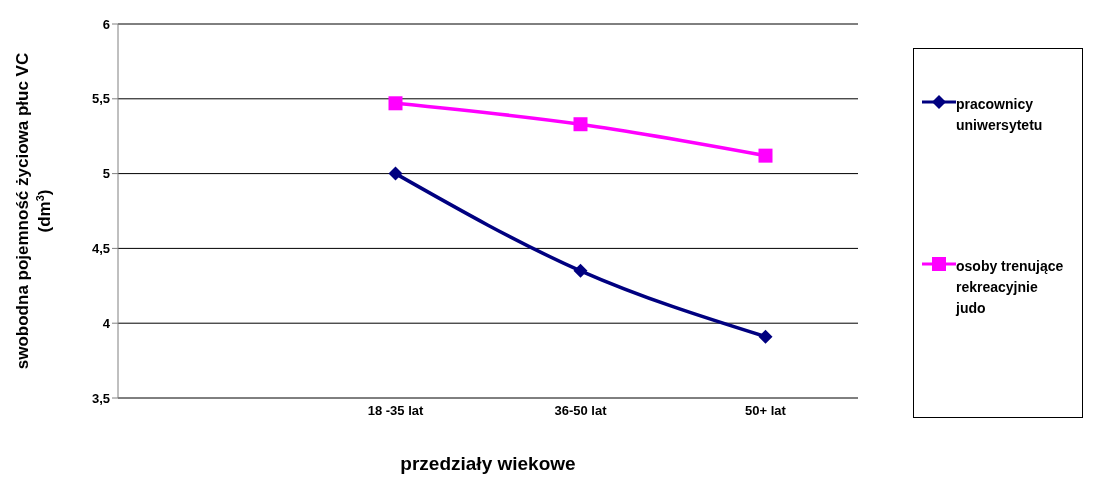 The image size is (1098, 497). What do you see at coordinates (395, 411) in the screenshot?
I see `x-tick-label: 18 -35 lat` at bounding box center [395, 411].